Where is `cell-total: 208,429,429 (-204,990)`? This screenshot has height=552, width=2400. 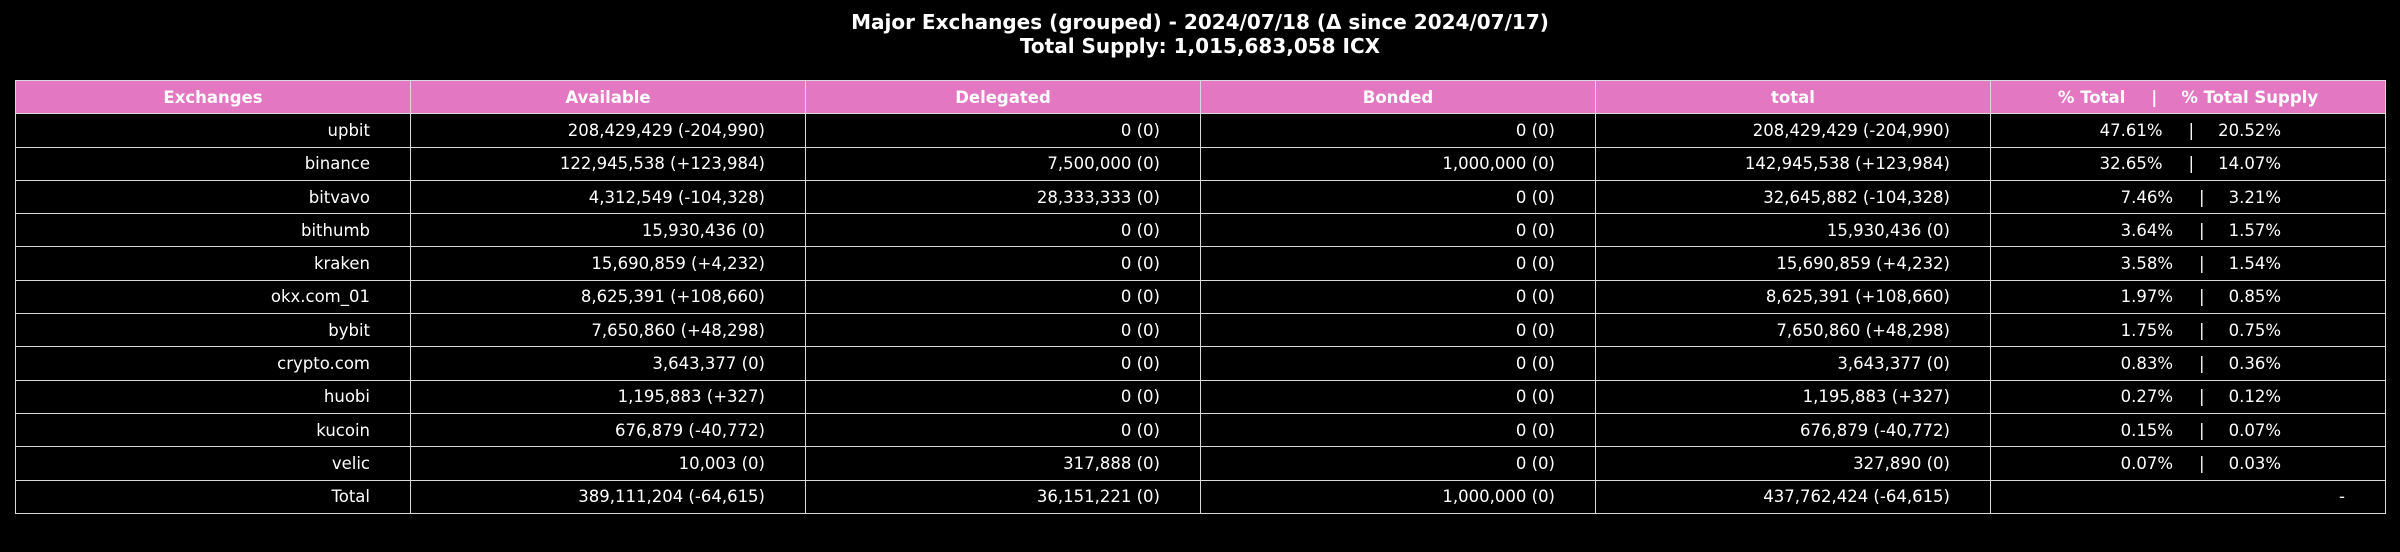 cell-total: 208,429,429 (-204,990) is located at coordinates (1793, 130).